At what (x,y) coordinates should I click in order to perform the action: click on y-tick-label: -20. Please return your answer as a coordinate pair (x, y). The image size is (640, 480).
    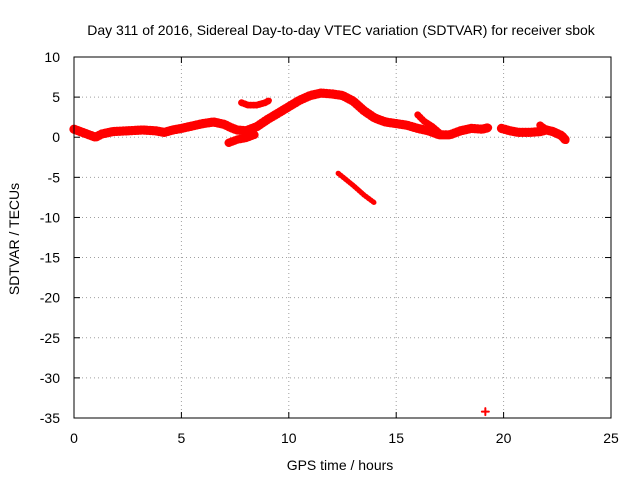
    Looking at the image, I should click on (50, 298).